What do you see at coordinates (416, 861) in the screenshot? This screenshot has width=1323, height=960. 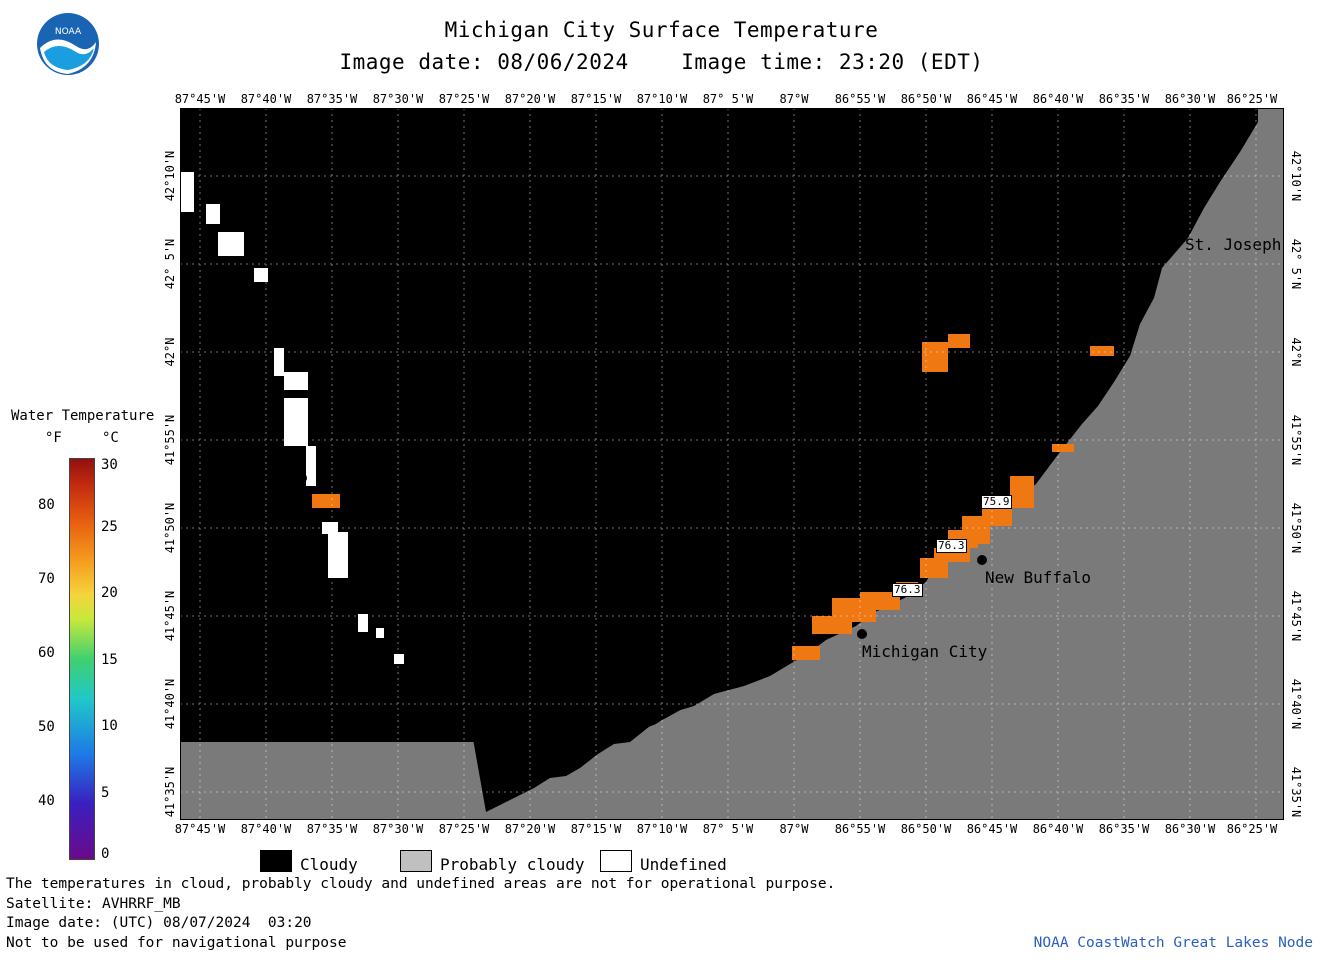 I see `legend-swatch-probably-cloudy` at bounding box center [416, 861].